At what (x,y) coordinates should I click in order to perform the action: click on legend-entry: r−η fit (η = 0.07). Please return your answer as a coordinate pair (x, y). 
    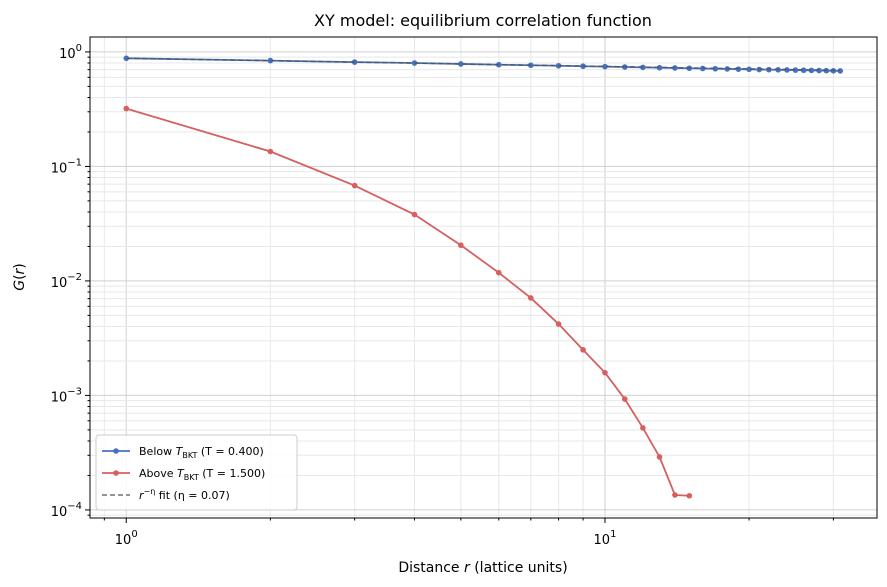
    Looking at the image, I should click on (184, 494).